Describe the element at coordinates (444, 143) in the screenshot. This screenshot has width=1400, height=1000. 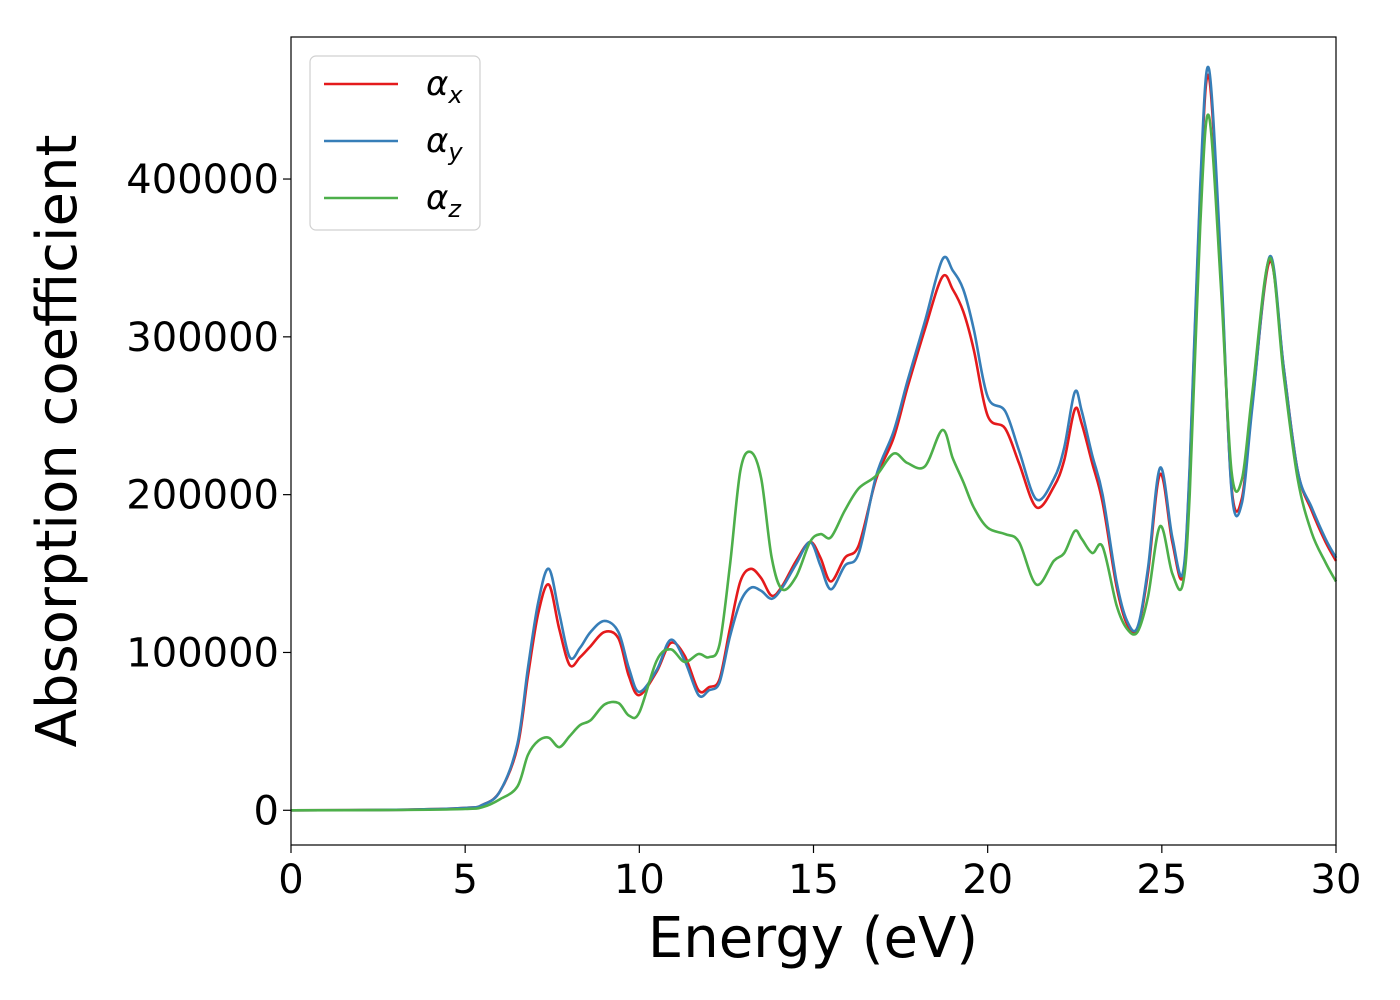
I see `legend-label-2: αy` at that location.